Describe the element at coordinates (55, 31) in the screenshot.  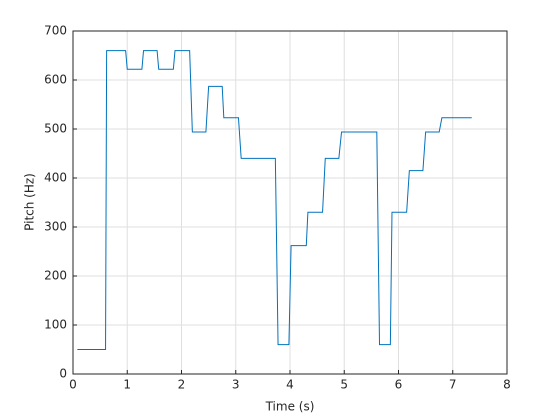
I see `y-tick-label: 700` at that location.